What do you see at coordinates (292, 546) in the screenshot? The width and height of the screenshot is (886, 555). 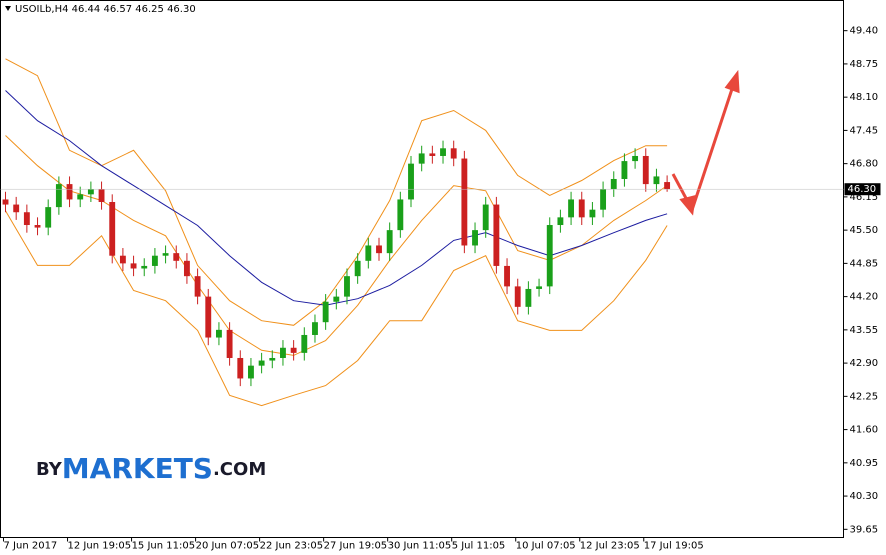 I see `x-tick-label: 22 Jun 23:05` at bounding box center [292, 546].